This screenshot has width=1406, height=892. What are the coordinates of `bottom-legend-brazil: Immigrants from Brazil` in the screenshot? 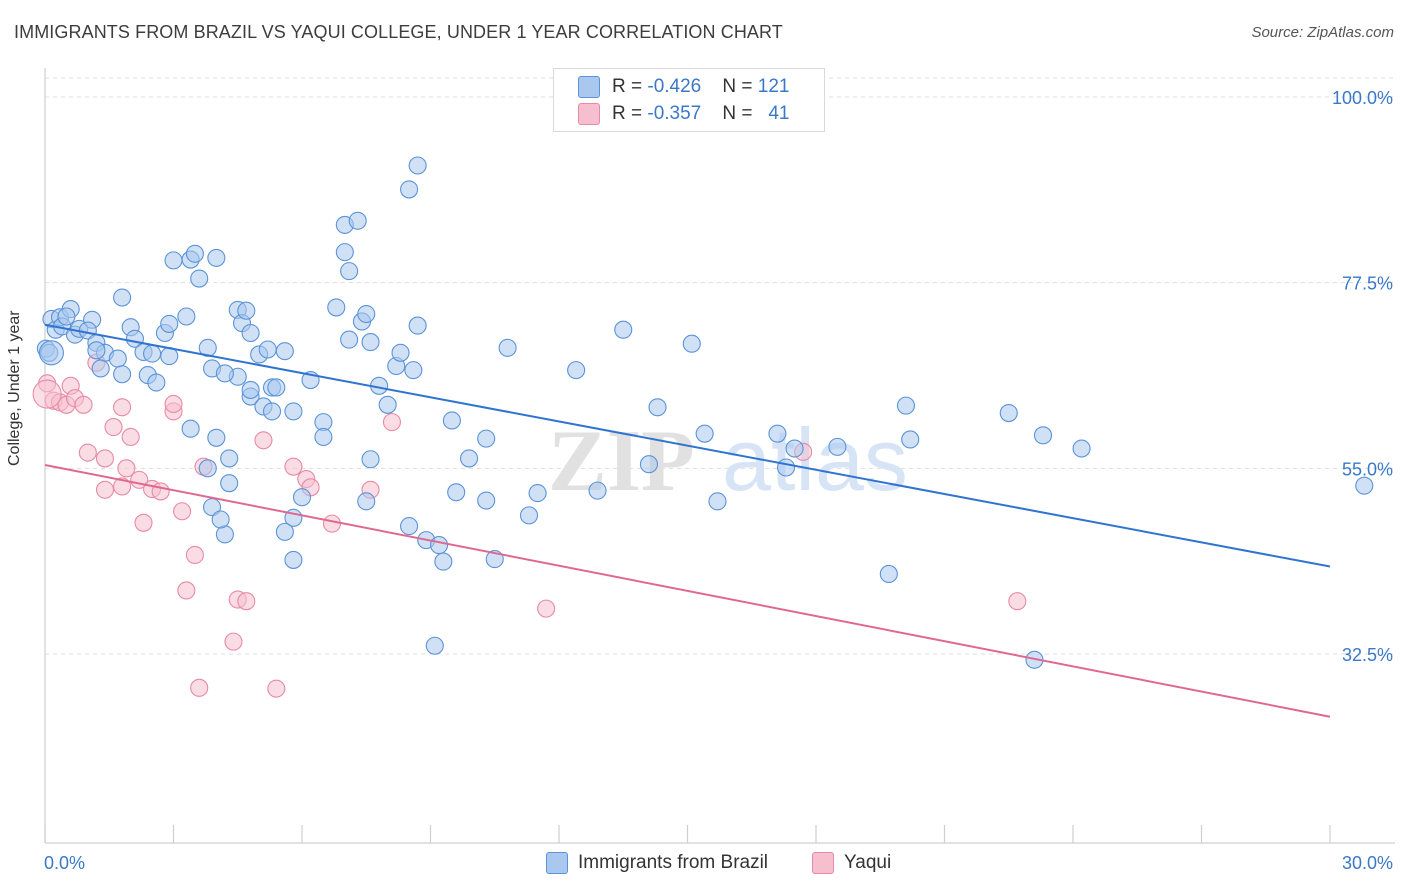 It's located at (657, 863).